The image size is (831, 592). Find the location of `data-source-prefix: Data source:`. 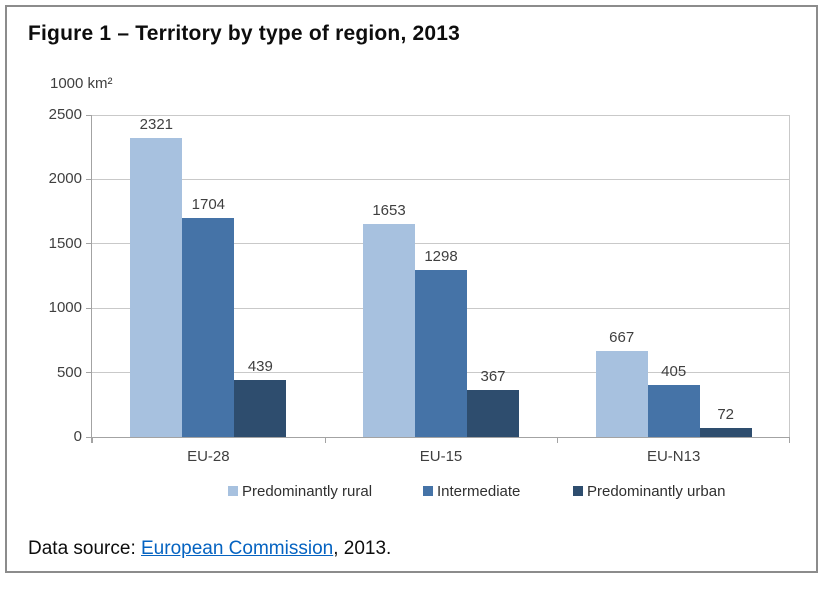

data-source-prefix: Data source: is located at coordinates (84, 548).